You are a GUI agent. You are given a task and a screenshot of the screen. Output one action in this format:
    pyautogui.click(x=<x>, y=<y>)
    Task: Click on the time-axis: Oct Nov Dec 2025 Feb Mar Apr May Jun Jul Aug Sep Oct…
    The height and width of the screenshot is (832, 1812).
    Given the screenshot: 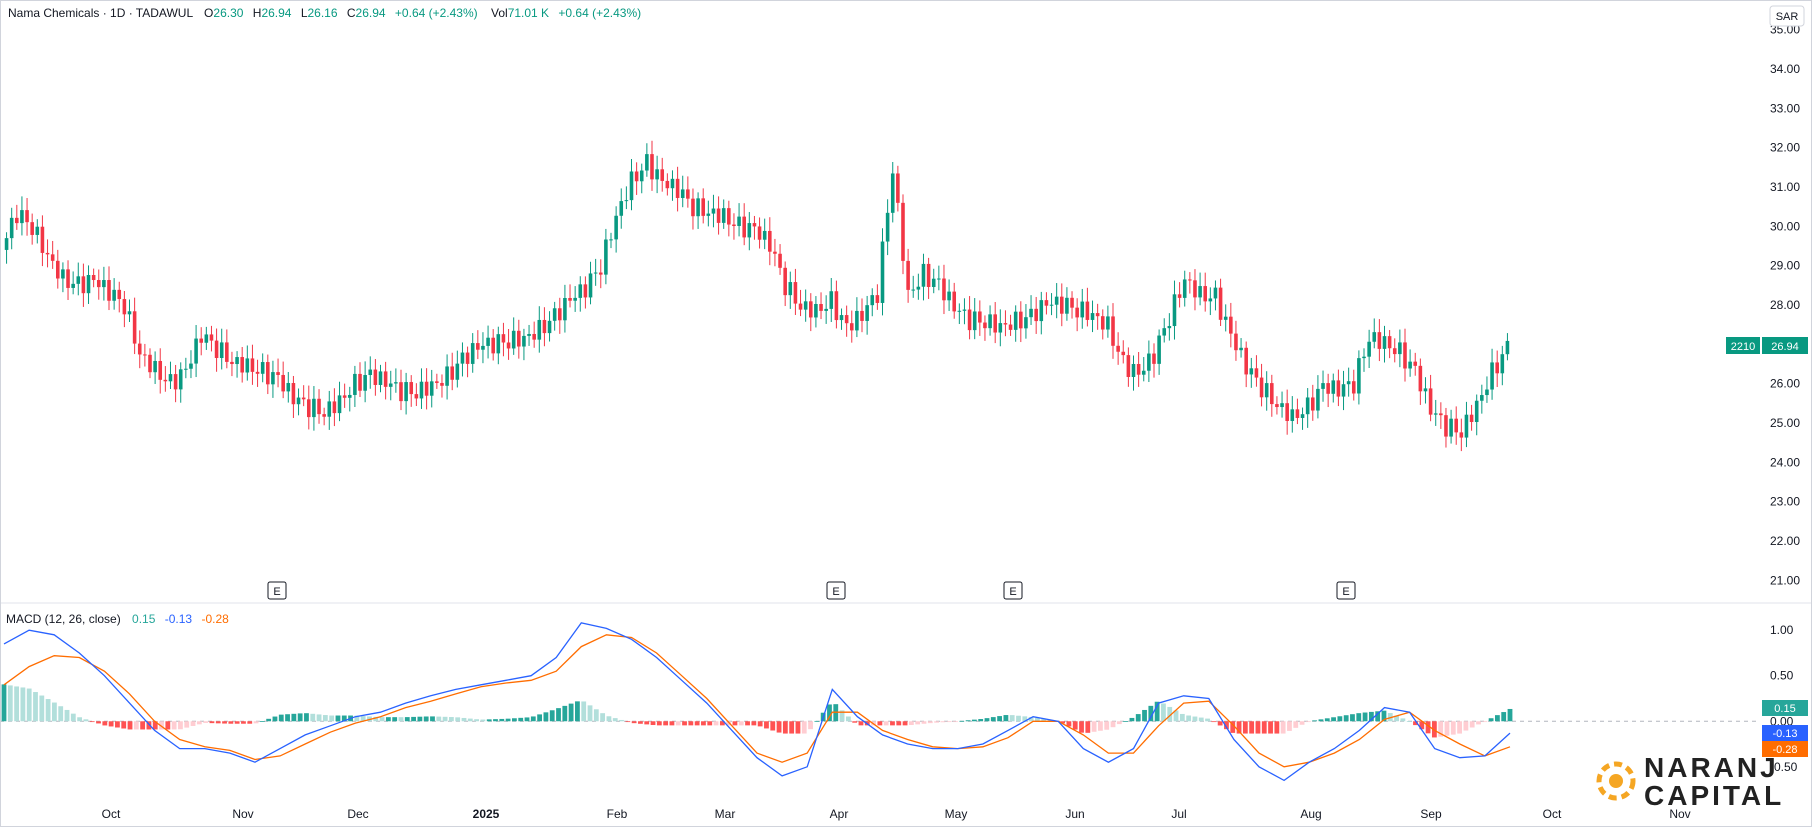 What is the action you would take?
    pyautogui.click(x=896, y=814)
    